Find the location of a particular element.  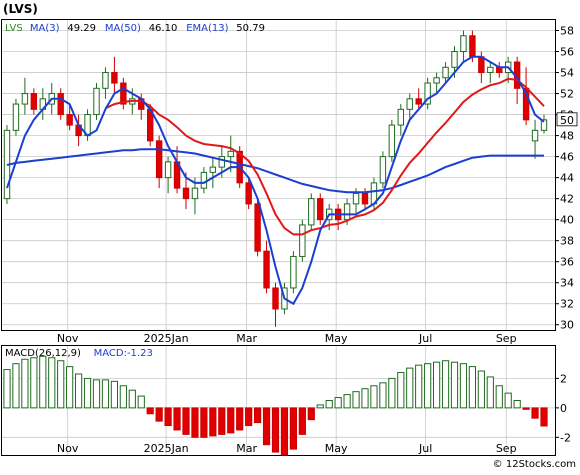

price-y-tick-label: 48 is located at coordinates (567, 136).